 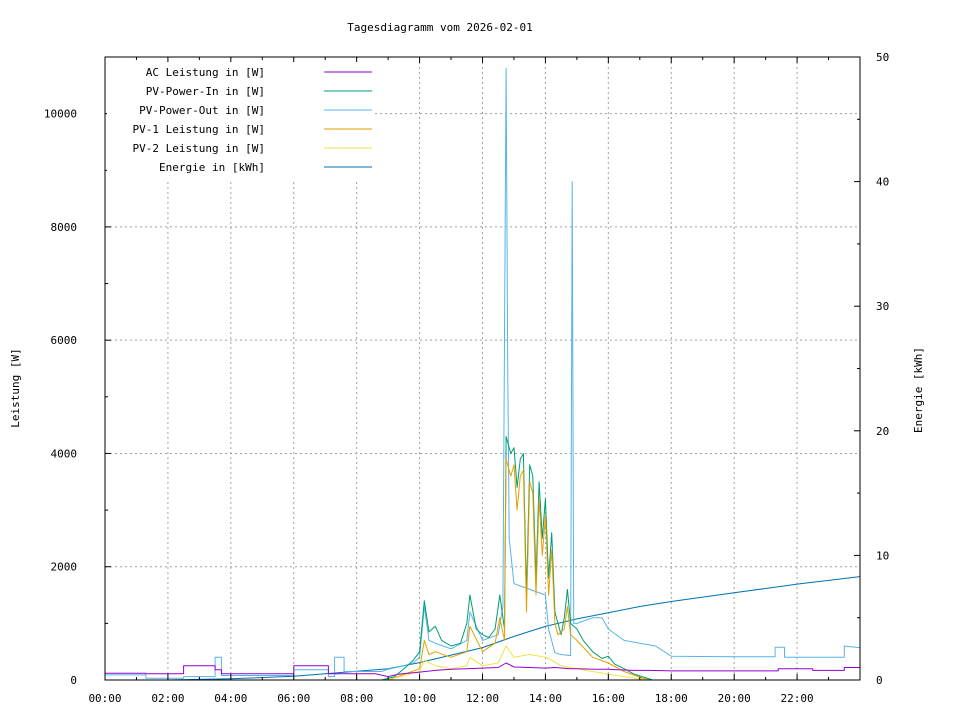 What do you see at coordinates (734, 698) in the screenshot?
I see `x-tick-label: 20:00` at bounding box center [734, 698].